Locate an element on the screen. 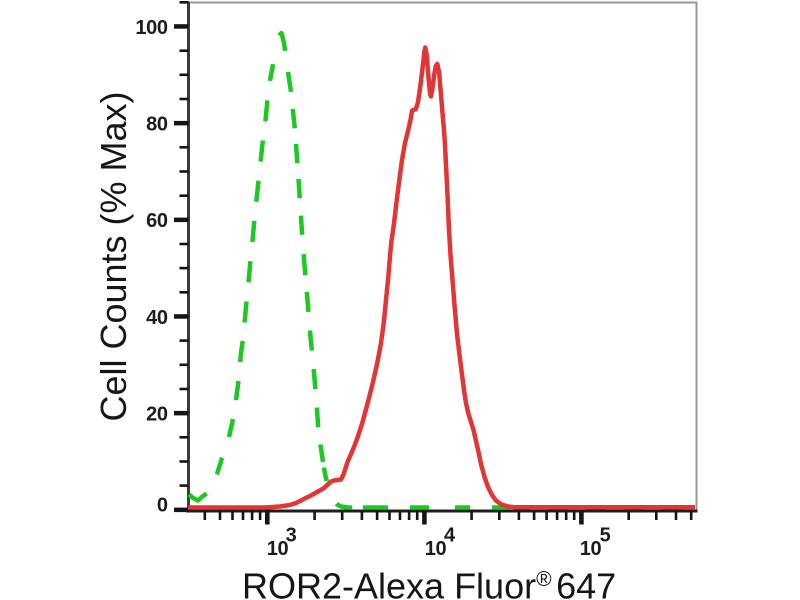 The width and height of the screenshot is (800, 600). svg-text:ROR2-Alexa Fluor®647: ROR2-Alexa Fluor® 647 is located at coordinates (429, 583).